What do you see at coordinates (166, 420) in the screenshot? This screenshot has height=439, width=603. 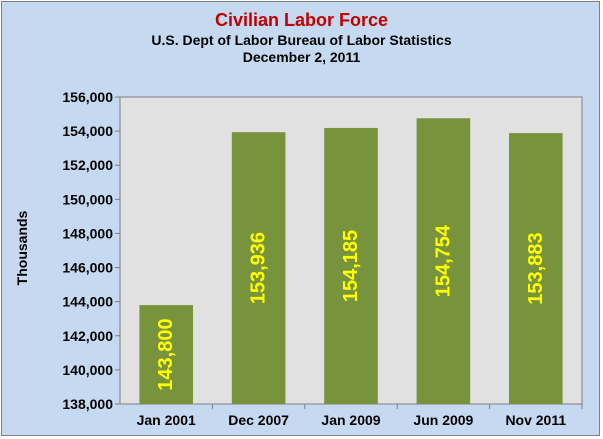 I see `x-tick-label: Jan 2001` at bounding box center [166, 420].